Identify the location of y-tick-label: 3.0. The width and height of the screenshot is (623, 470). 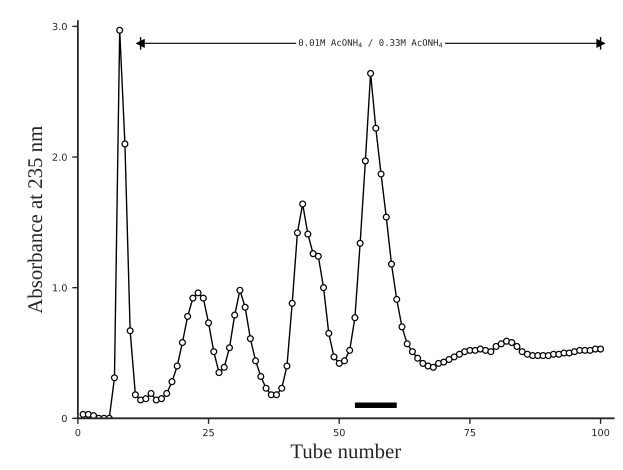
(59, 26).